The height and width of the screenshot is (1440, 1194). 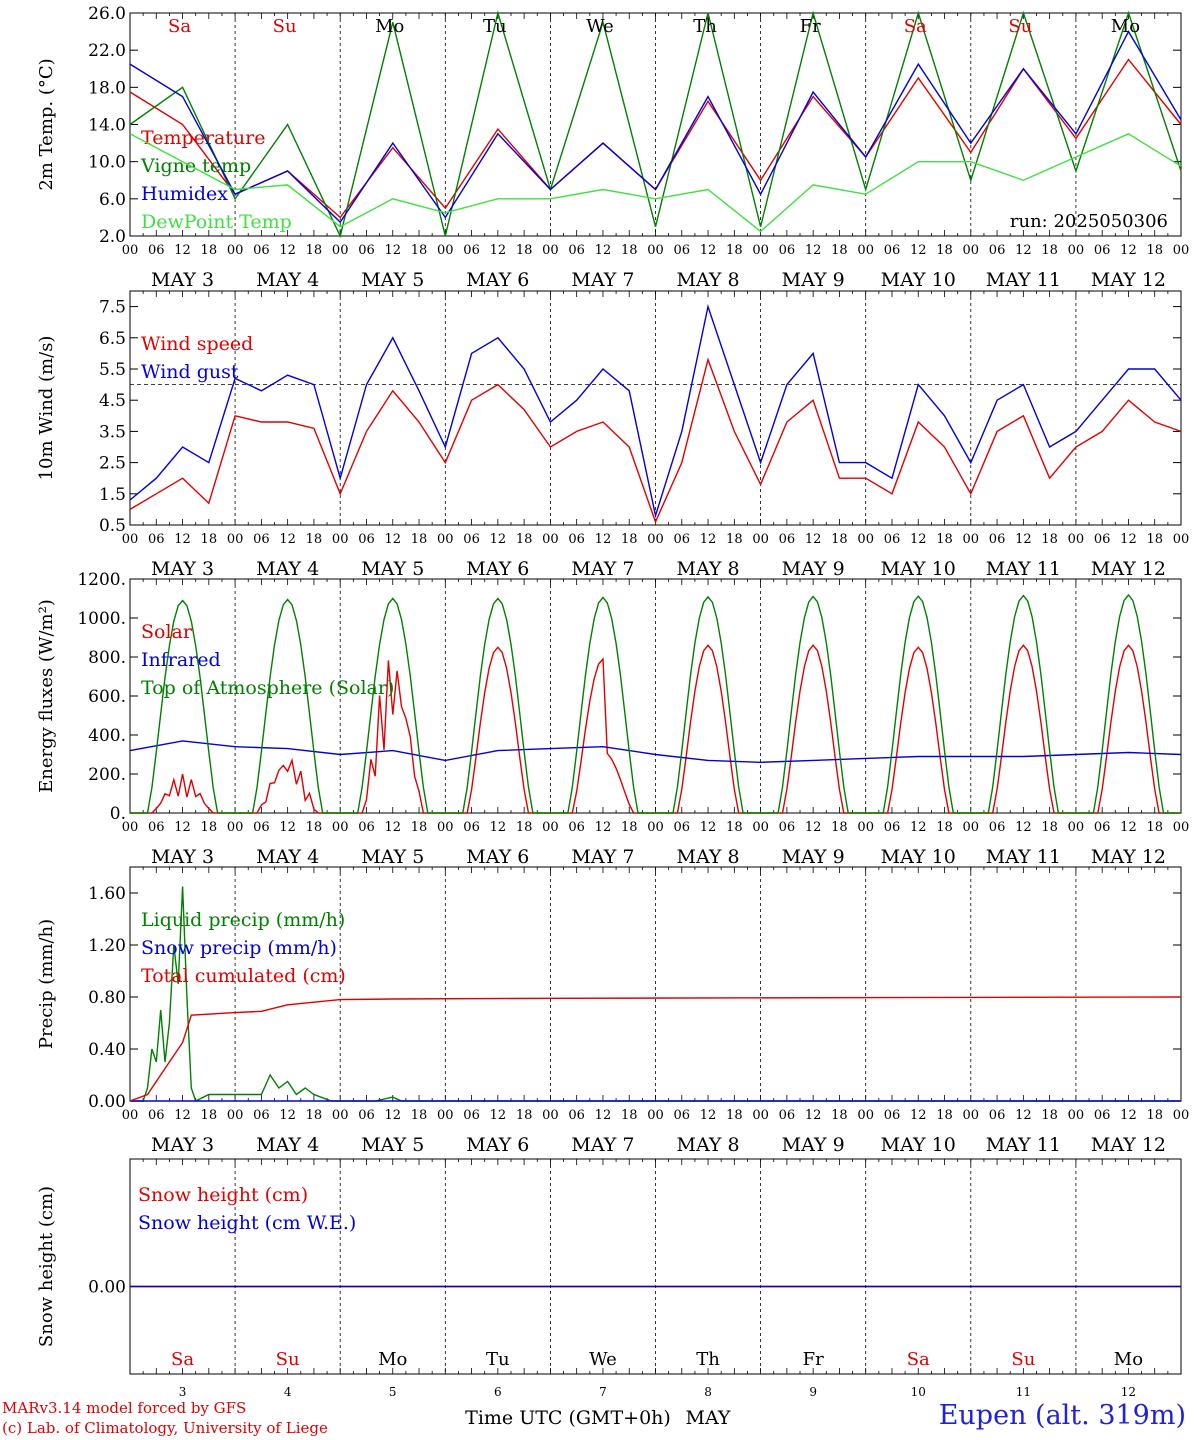 What do you see at coordinates (107, 51) in the screenshot?
I see `y-tick-label: 22.0` at bounding box center [107, 51].